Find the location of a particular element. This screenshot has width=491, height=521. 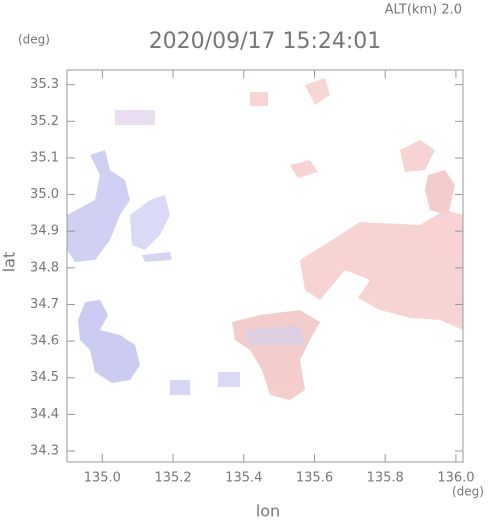

y-tick-label: 34.7 is located at coordinates (44, 304).